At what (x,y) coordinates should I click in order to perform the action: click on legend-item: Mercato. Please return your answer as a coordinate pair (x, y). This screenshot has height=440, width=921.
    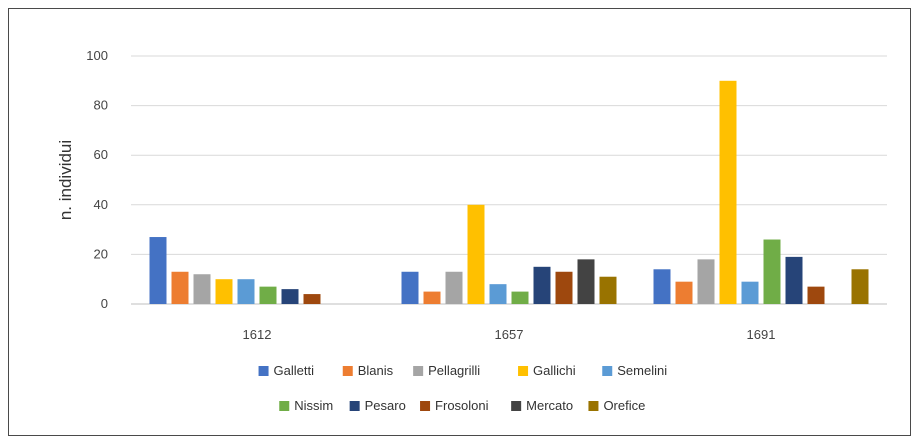
    Looking at the image, I should click on (542, 405).